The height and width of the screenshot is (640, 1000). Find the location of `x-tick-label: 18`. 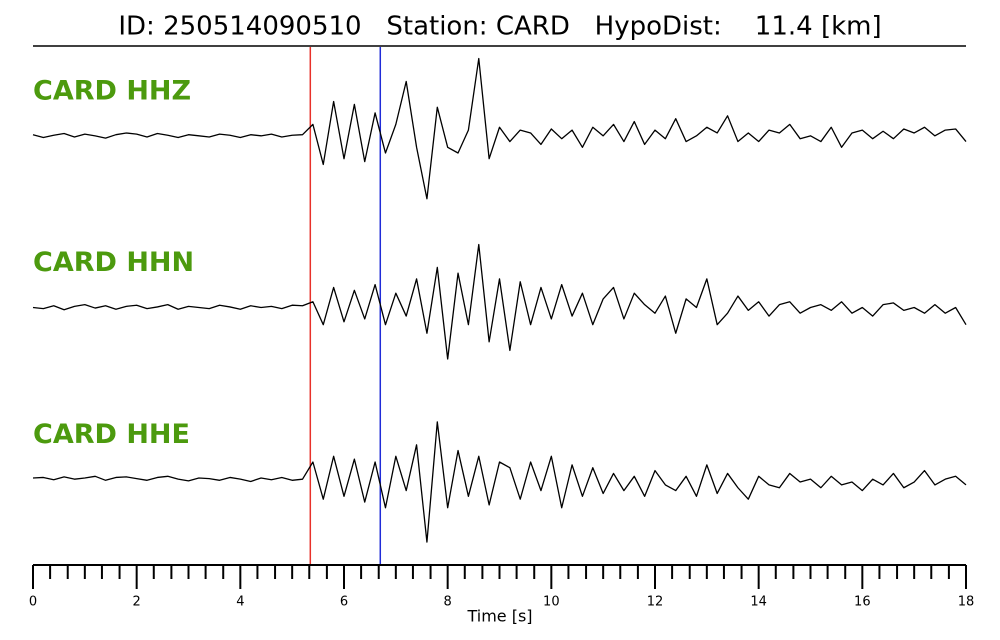

x-tick-label: 18 is located at coordinates (966, 602).